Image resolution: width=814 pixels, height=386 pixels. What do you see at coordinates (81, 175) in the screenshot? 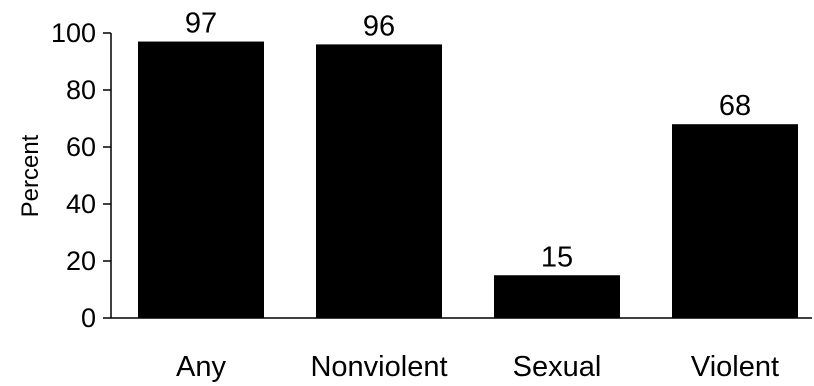
I see `y-axis: 0 20 40 60 80 100` at bounding box center [81, 175].